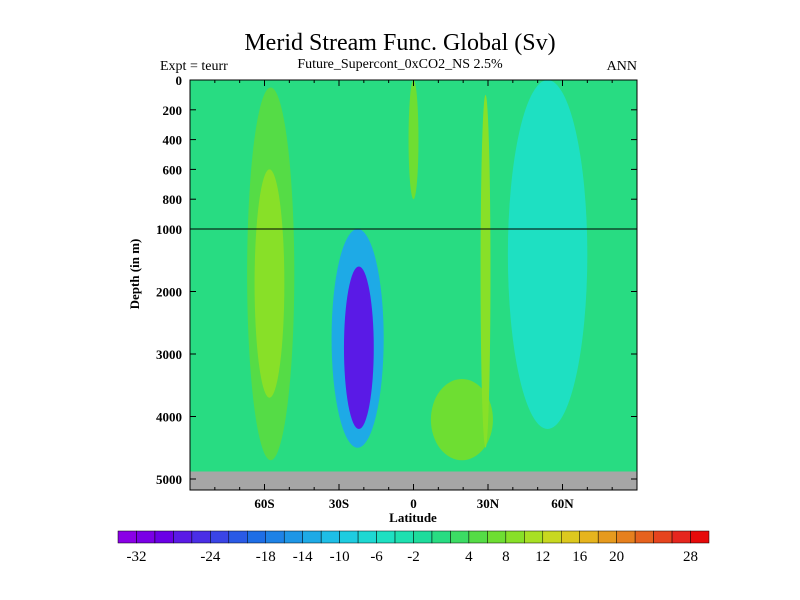 The width and height of the screenshot is (800, 600). Describe the element at coordinates (179, 80) in the screenshot. I see `y-tick-label: 0` at that location.